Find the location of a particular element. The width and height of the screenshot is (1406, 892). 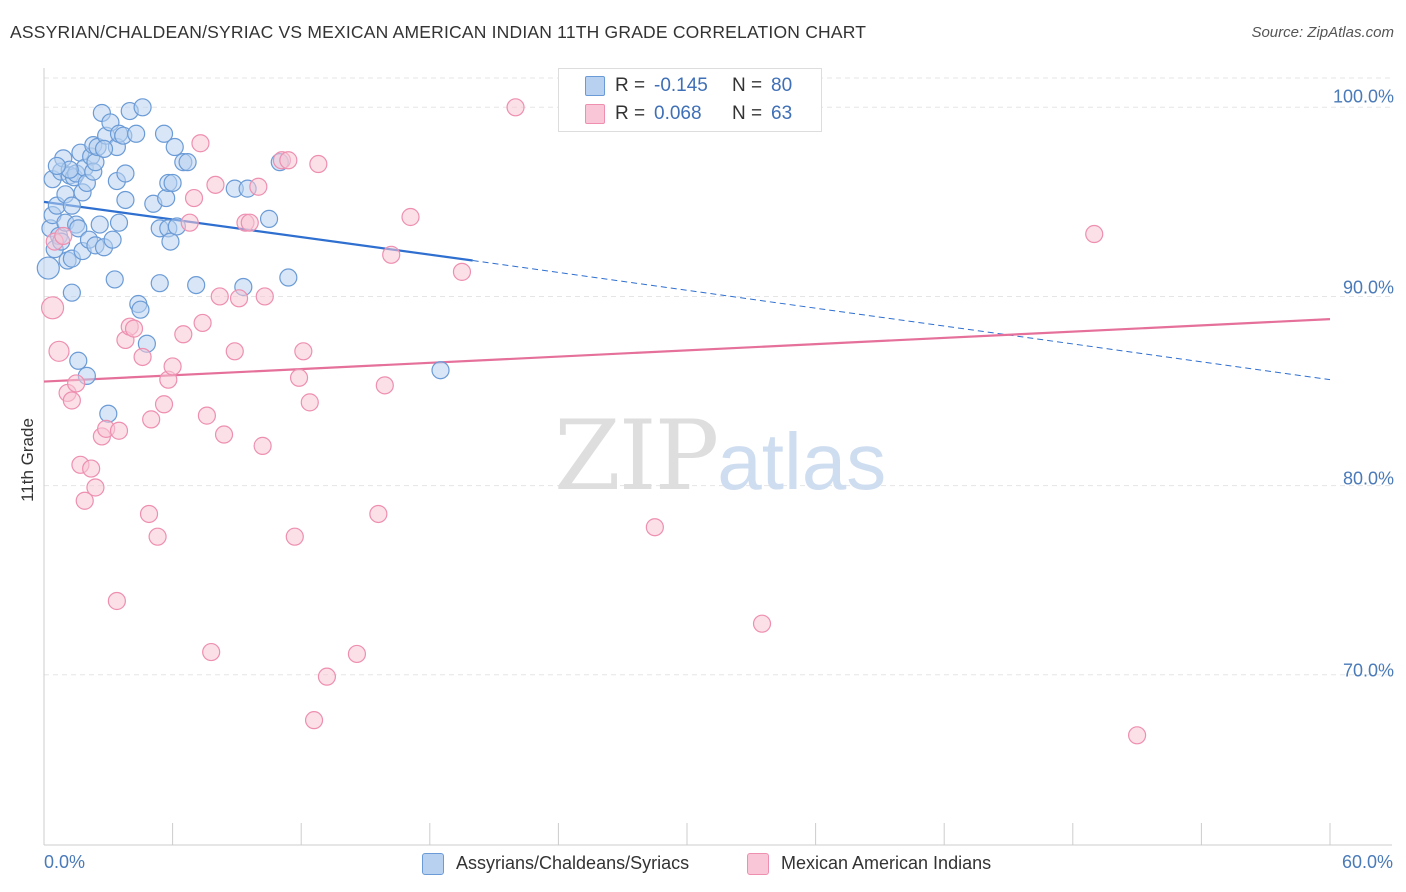

y-tick-label-90: 90.0% is located at coordinates (1368, 287).